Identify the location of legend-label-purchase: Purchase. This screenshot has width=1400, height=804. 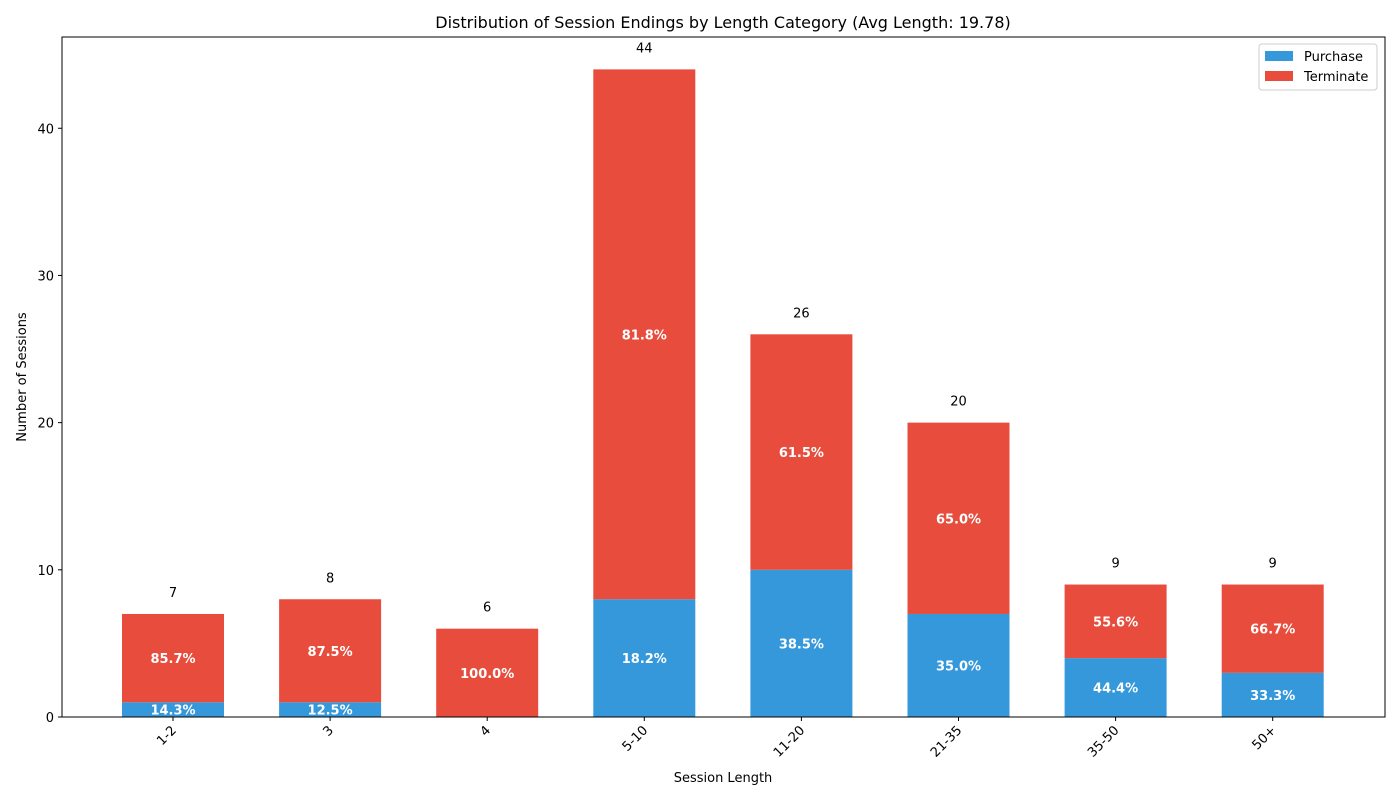
(1333, 57).